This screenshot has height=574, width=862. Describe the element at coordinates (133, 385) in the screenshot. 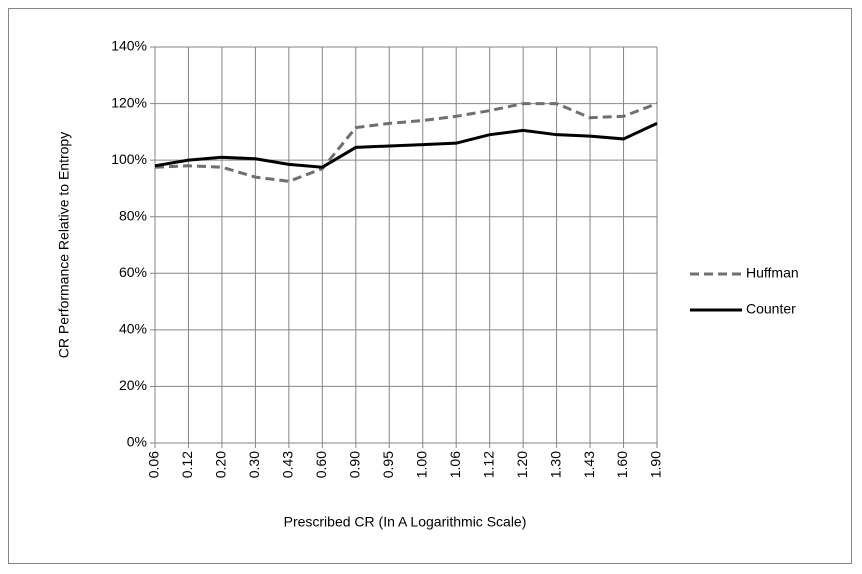

I see `y-tick-label: 20%` at that location.